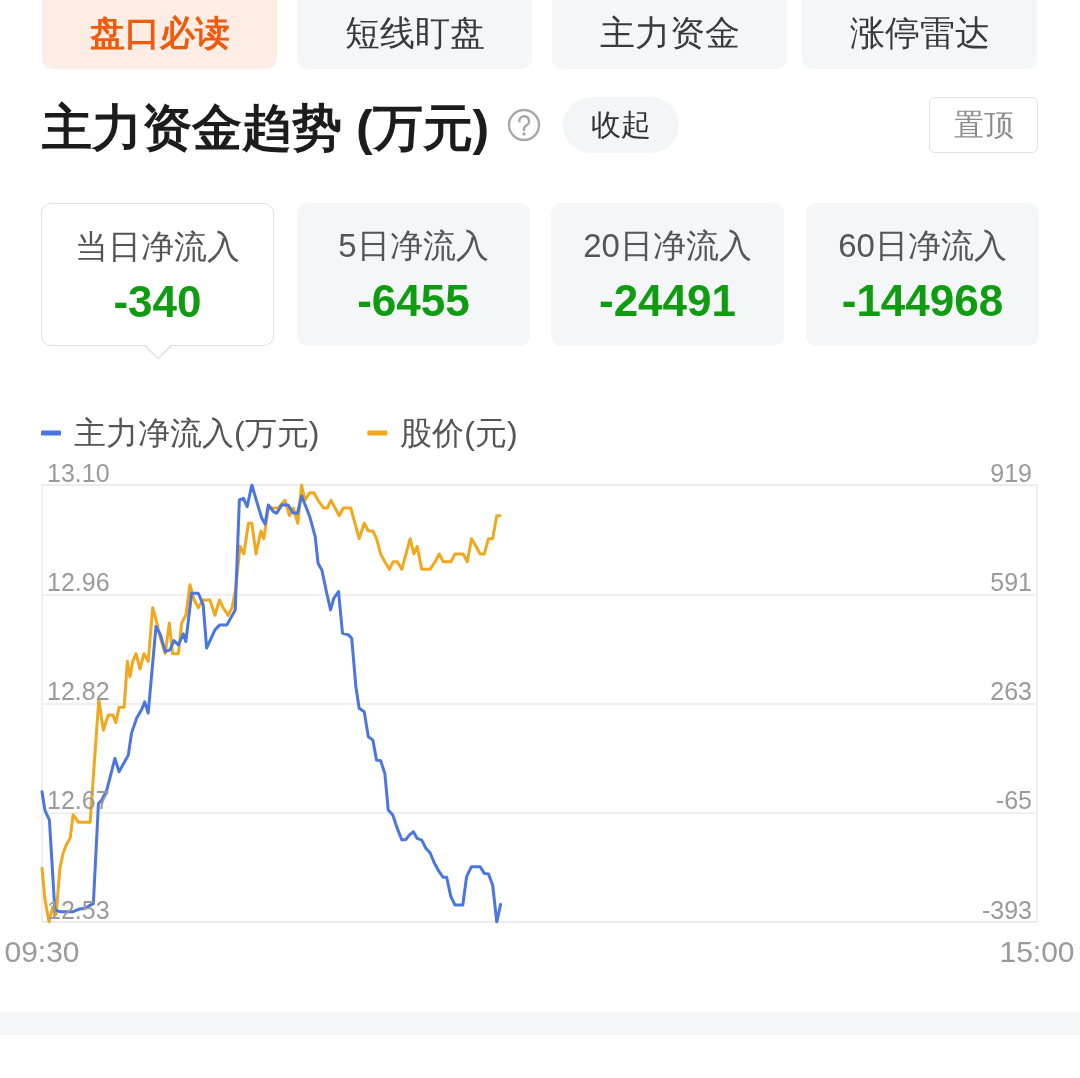  I want to click on y2-tick-label: 591, so click(1011, 581).